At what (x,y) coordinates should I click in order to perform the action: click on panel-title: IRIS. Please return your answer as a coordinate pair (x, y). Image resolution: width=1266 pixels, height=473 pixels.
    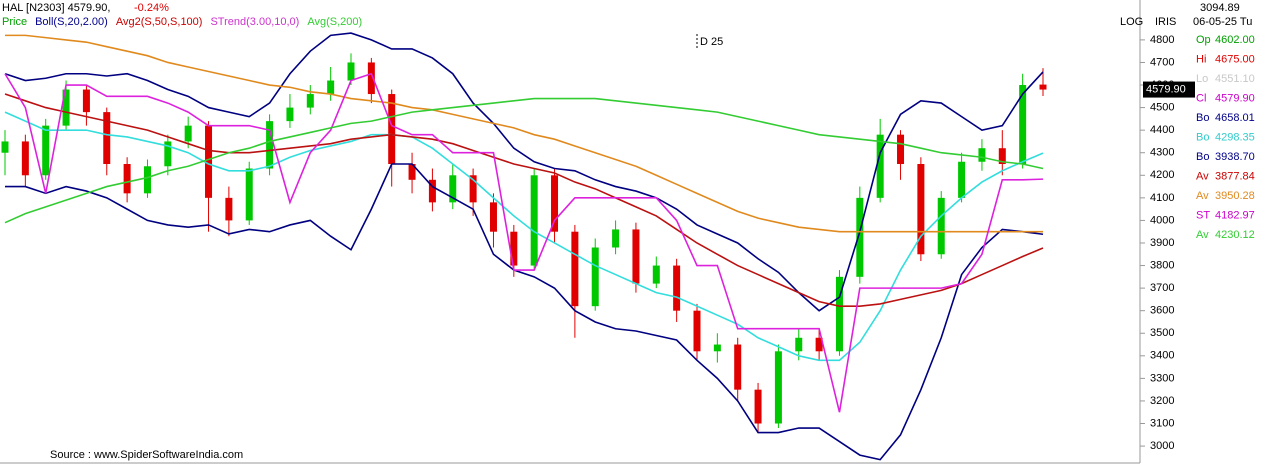
    Looking at the image, I should click on (1165, 22).